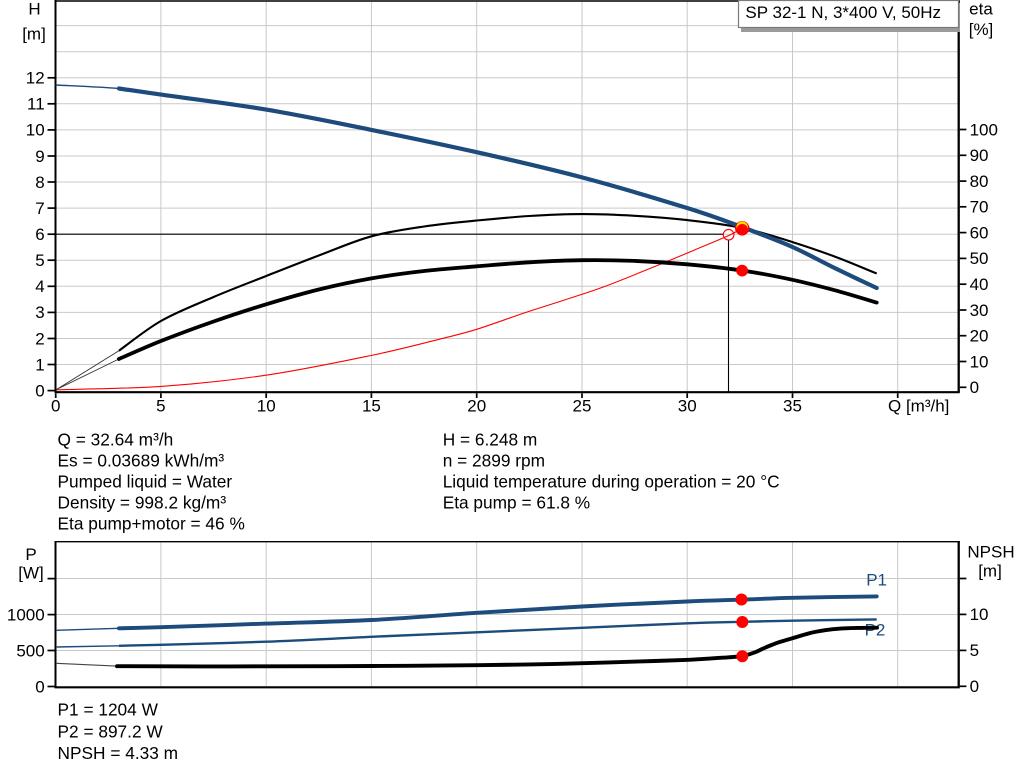 The image size is (1024, 781). What do you see at coordinates (118, 753) in the screenshot?
I see `svg-text: NPSH = 4.33 m` at bounding box center [118, 753].